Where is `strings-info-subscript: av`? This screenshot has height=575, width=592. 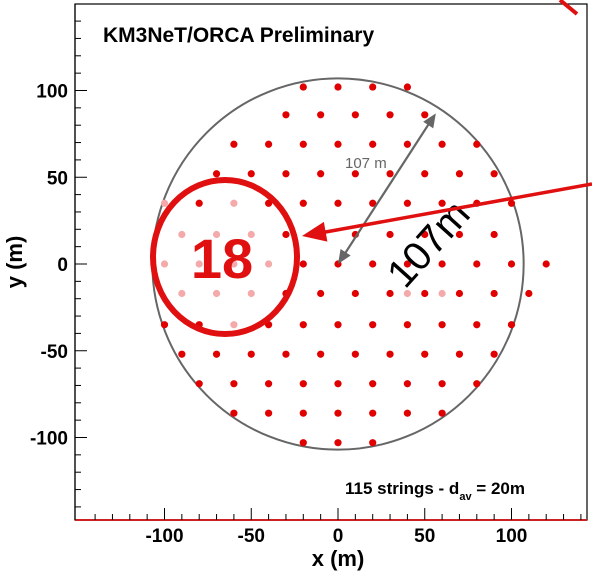
strings-info-subscript: av is located at coordinates (465, 497).